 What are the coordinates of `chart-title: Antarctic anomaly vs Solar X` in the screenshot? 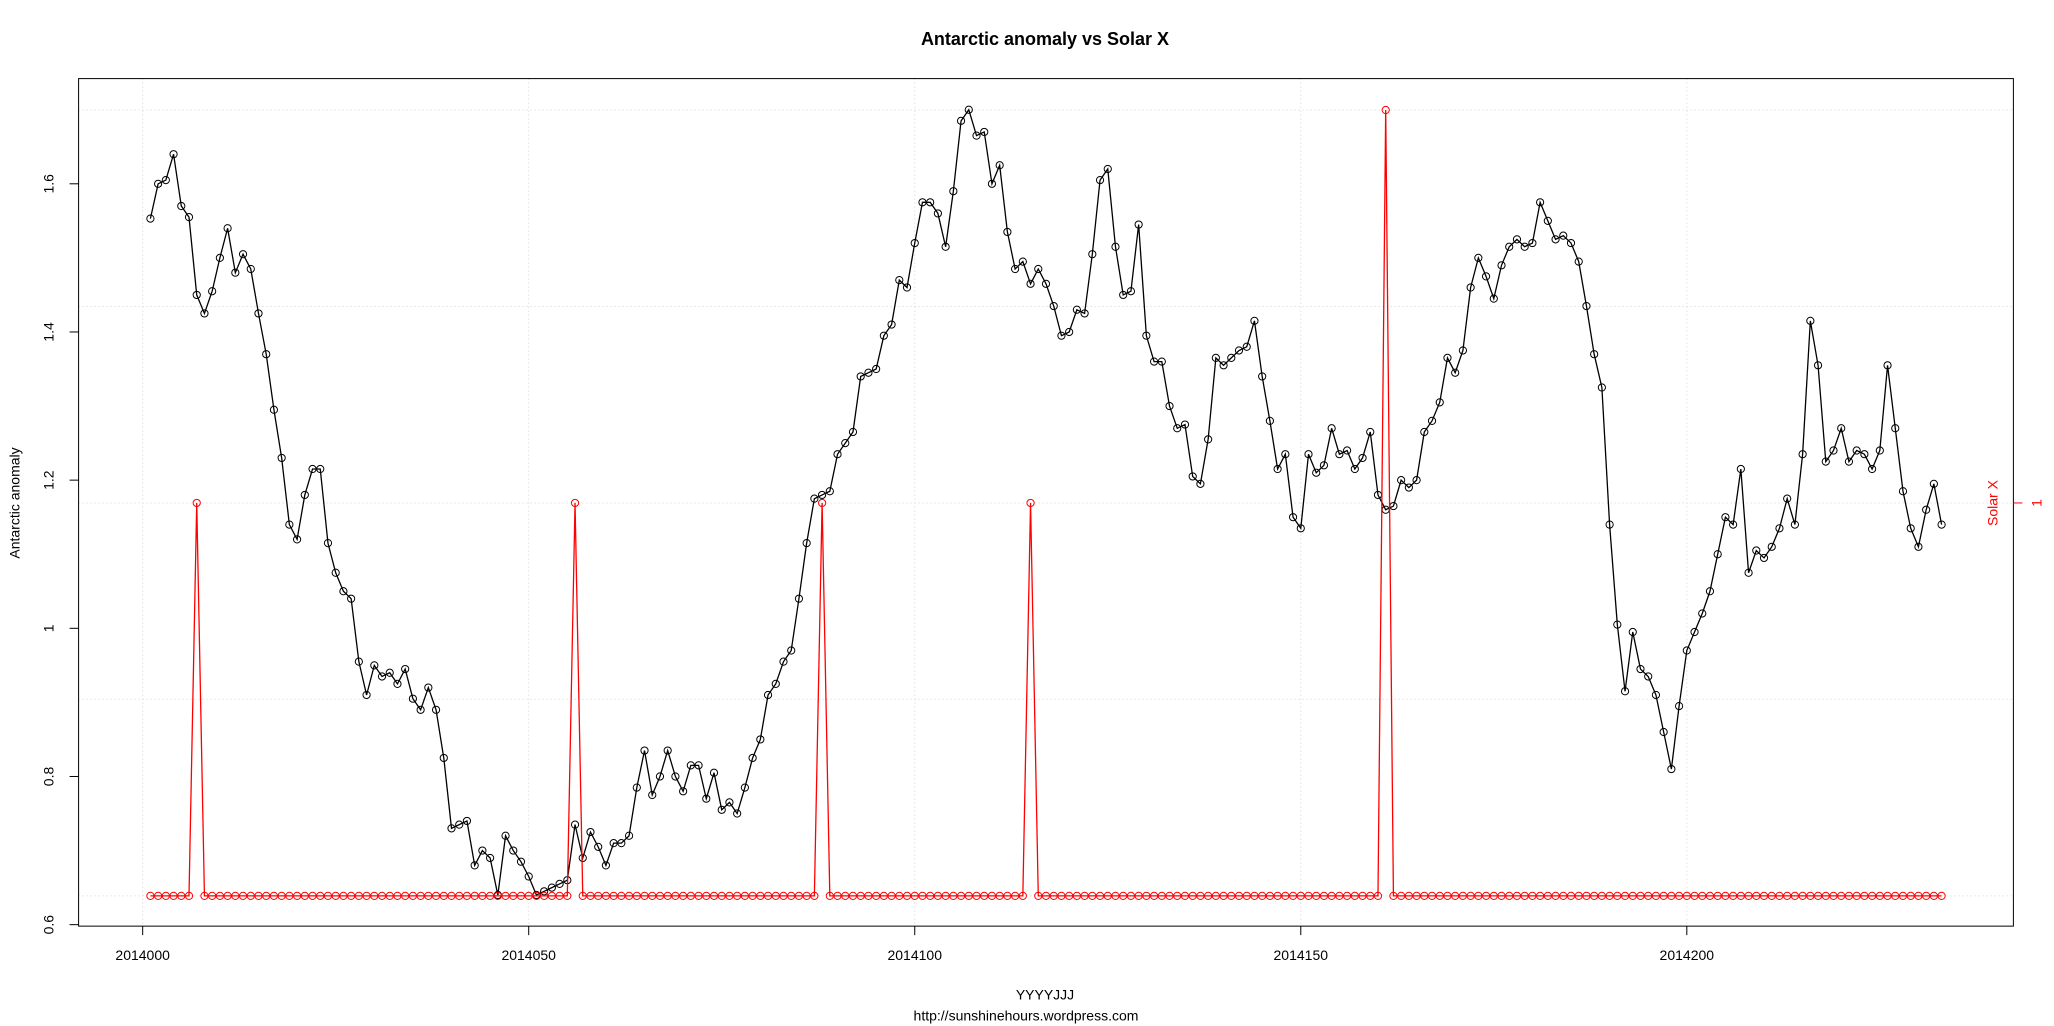 It's located at (1045, 39).